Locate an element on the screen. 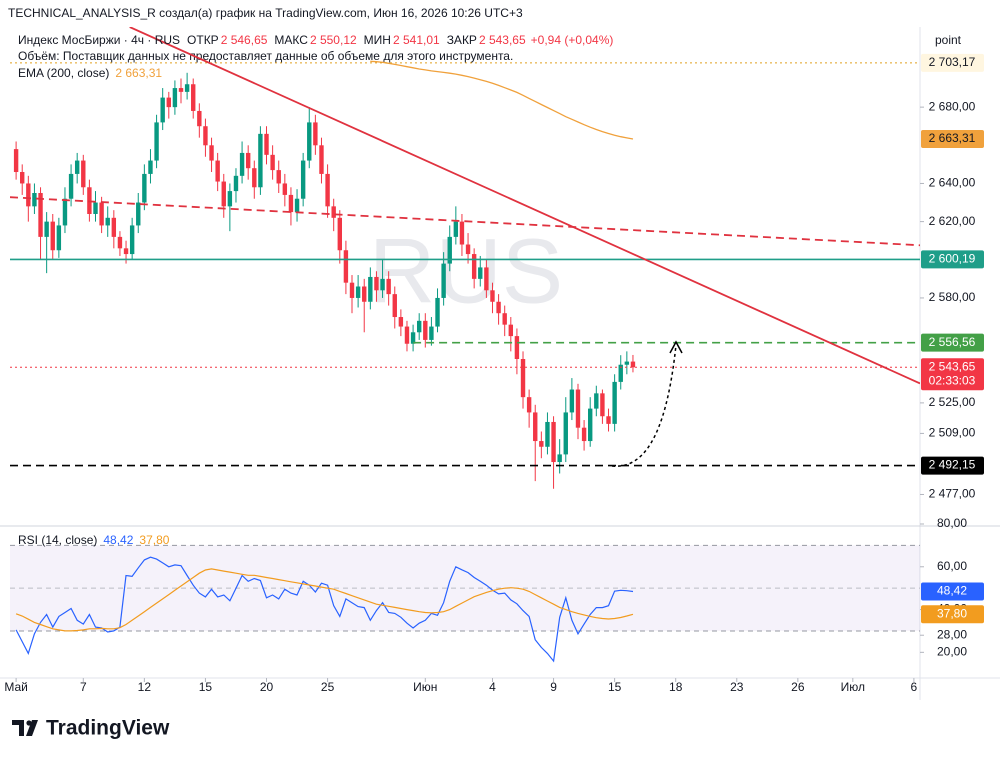 This screenshot has width=1000, height=757. ema-line is located at coordinates (502, 100).